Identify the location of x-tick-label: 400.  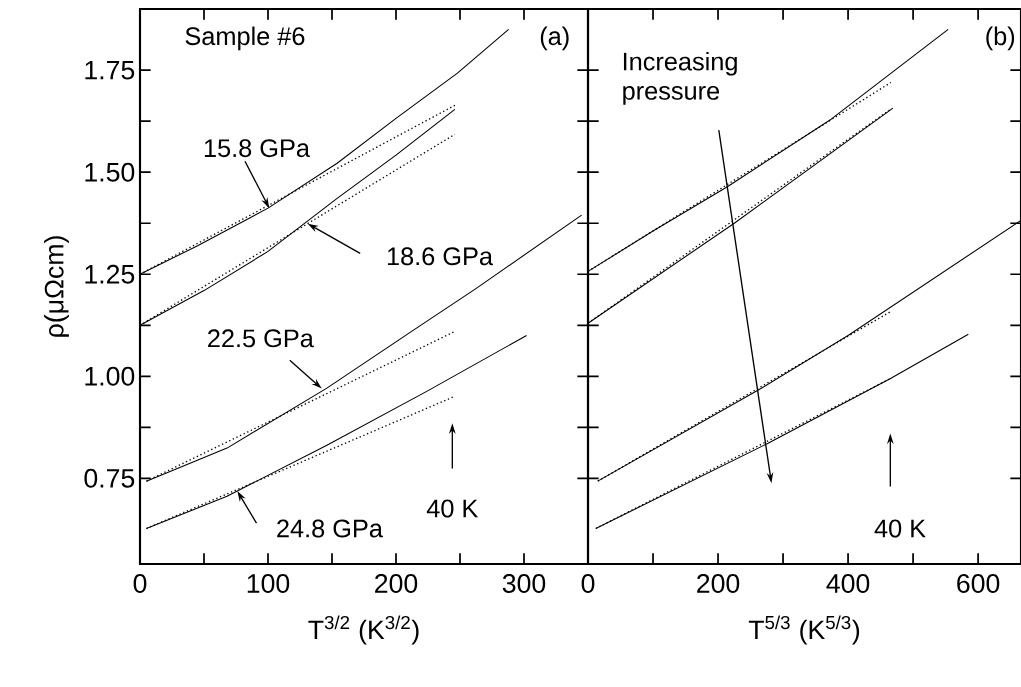
(848, 583).